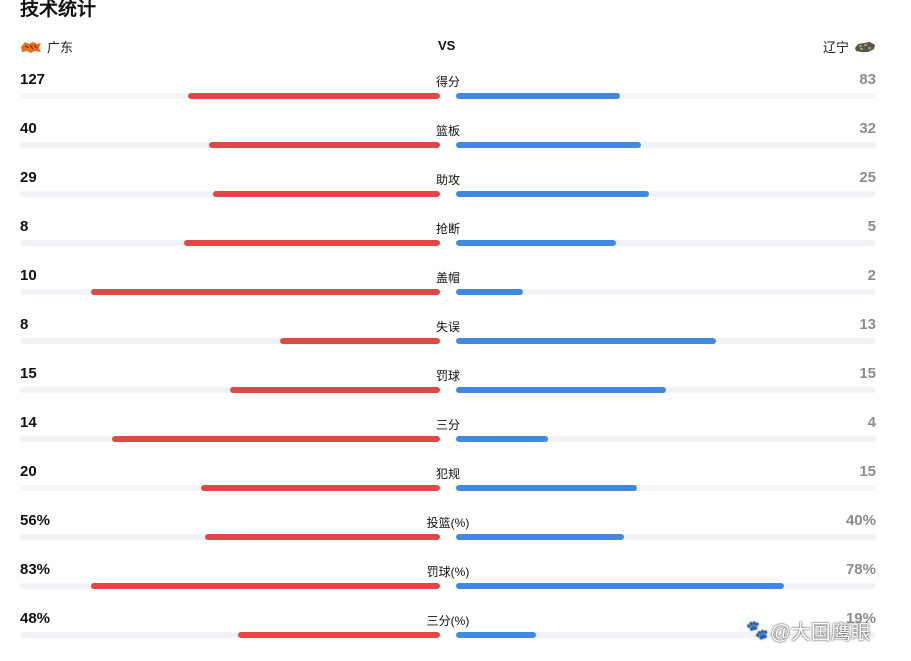  I want to click on home-value: 127, so click(33, 79).